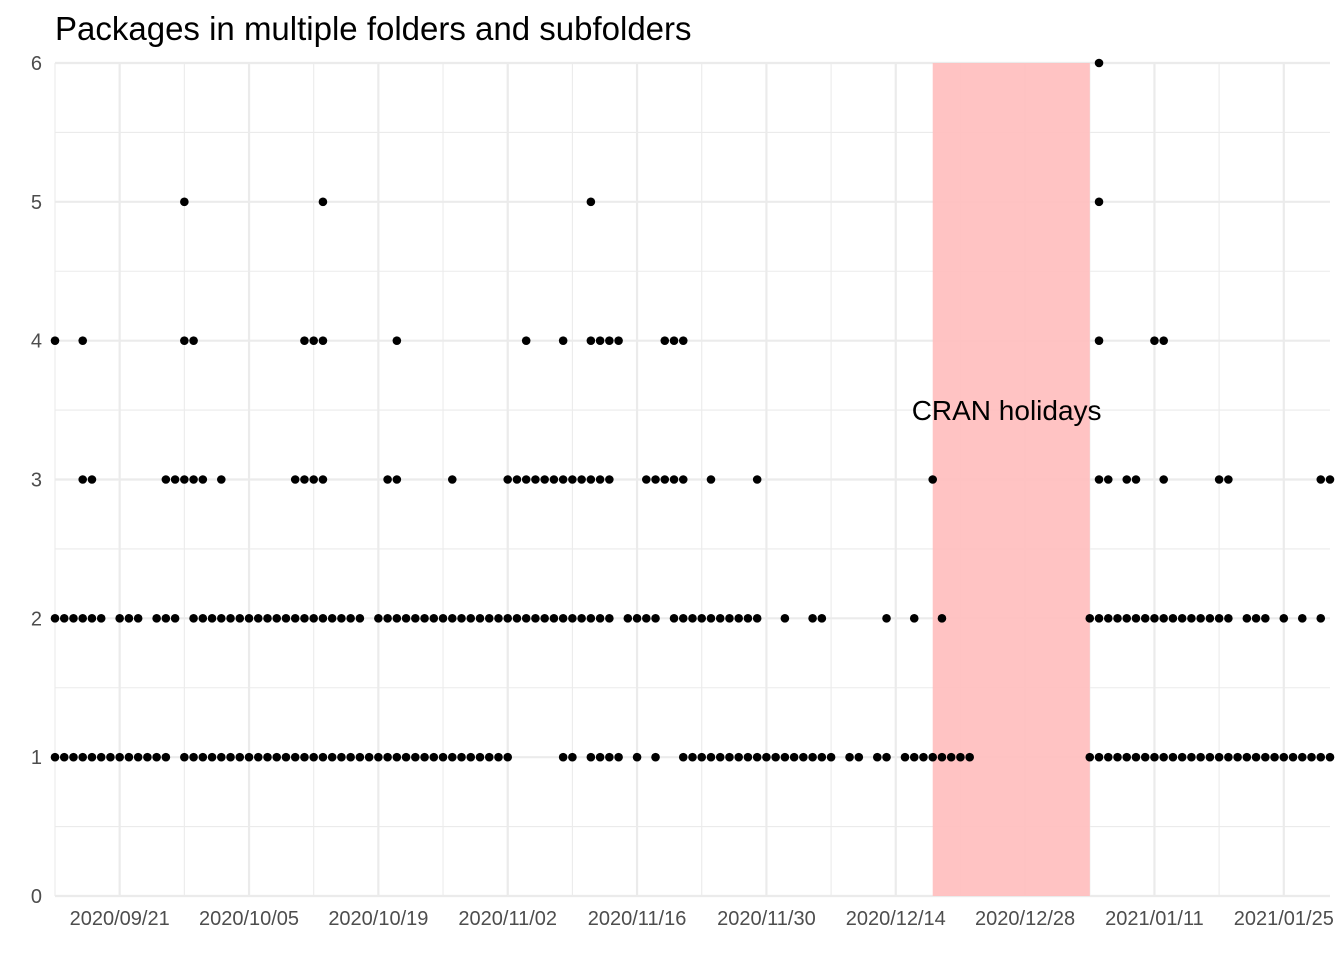  What do you see at coordinates (1011, 479) in the screenshot?
I see `cran-holidays-band` at bounding box center [1011, 479].